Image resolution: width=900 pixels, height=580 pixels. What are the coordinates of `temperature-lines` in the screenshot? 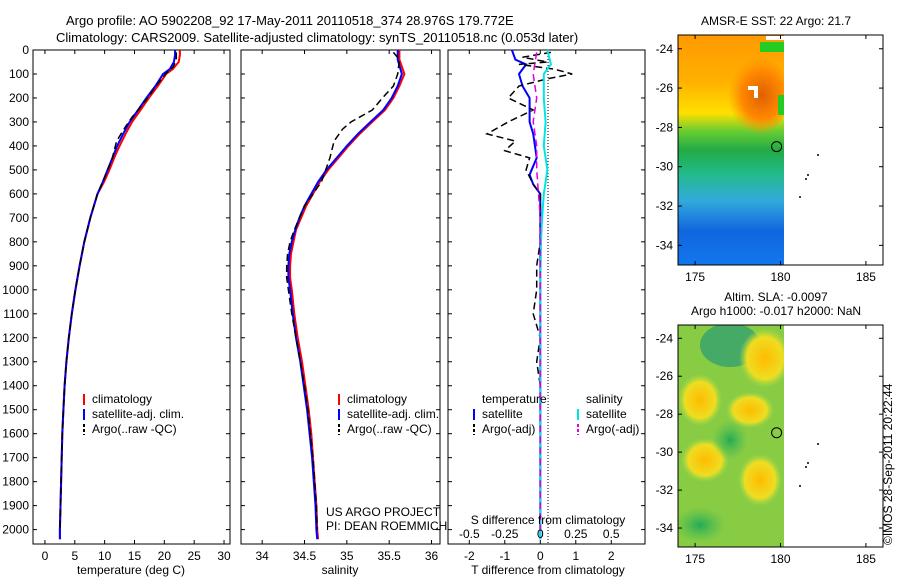 It's located at (119, 295).